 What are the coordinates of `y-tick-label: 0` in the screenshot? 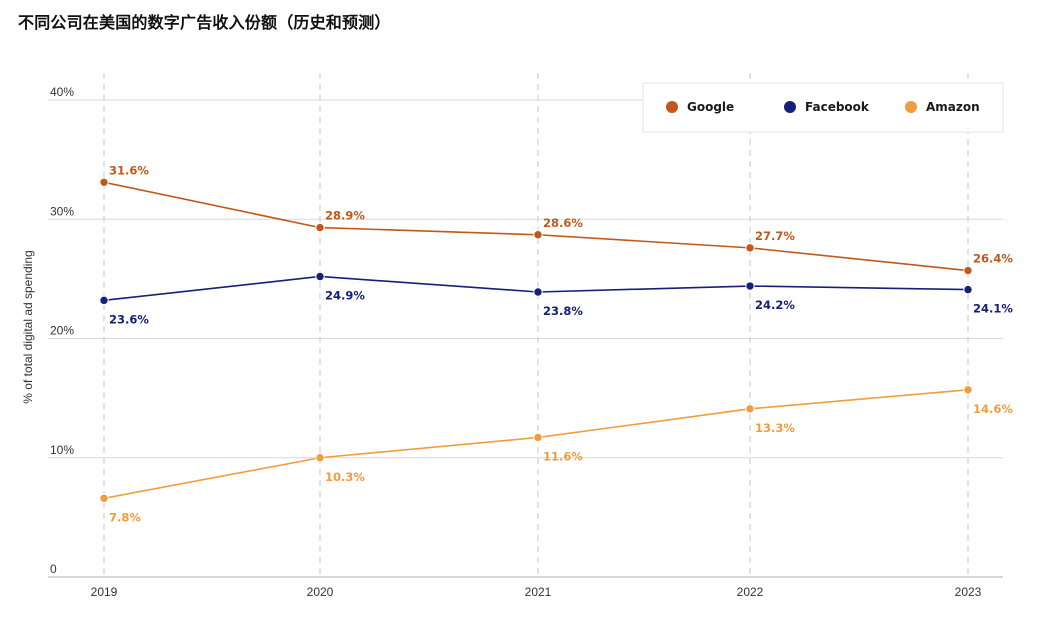 It's located at (53, 569).